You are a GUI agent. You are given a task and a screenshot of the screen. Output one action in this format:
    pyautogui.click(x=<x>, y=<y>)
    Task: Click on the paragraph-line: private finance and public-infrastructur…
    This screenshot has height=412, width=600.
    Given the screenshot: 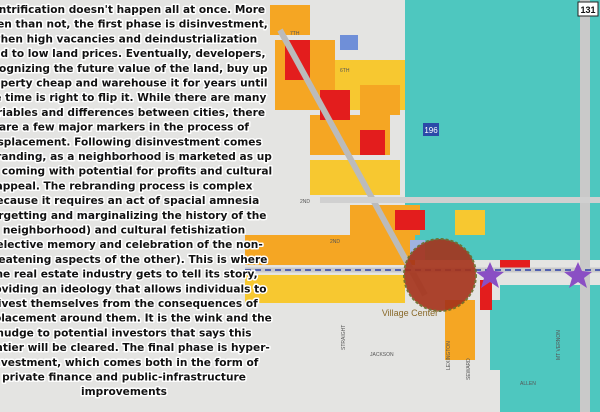 What is the action you would take?
    pyautogui.click(x=124, y=378)
    